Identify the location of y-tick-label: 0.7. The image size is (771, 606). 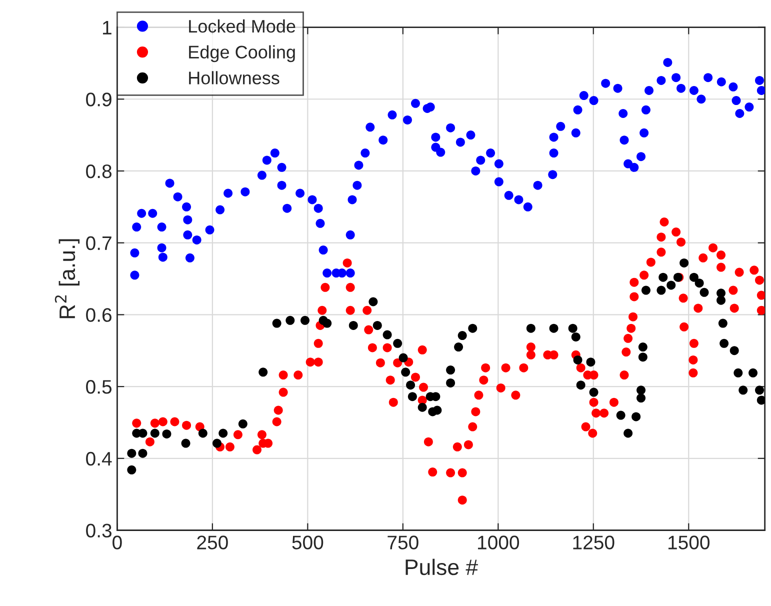
(99, 243).